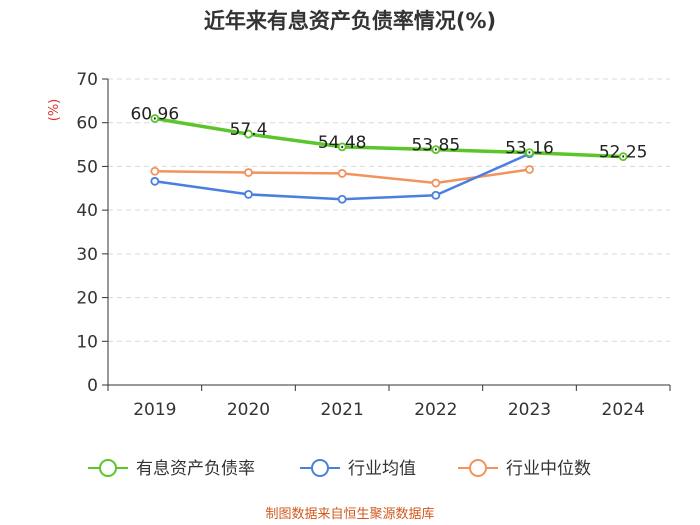 The image size is (700, 525). I want to click on data-label: 53.85, so click(435, 146).